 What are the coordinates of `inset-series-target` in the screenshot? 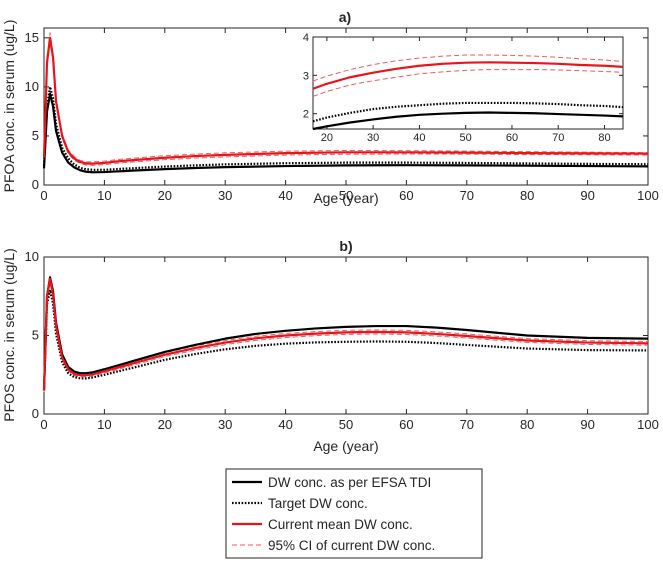 It's located at (468, 112).